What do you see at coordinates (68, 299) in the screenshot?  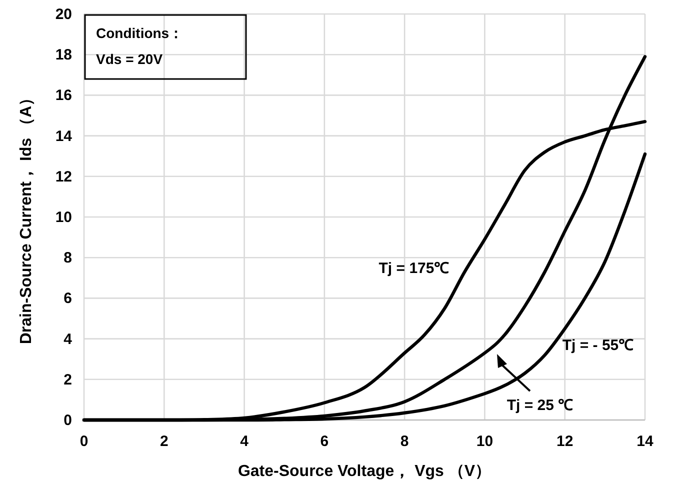 I see `y-tick-label: 6` at bounding box center [68, 299].